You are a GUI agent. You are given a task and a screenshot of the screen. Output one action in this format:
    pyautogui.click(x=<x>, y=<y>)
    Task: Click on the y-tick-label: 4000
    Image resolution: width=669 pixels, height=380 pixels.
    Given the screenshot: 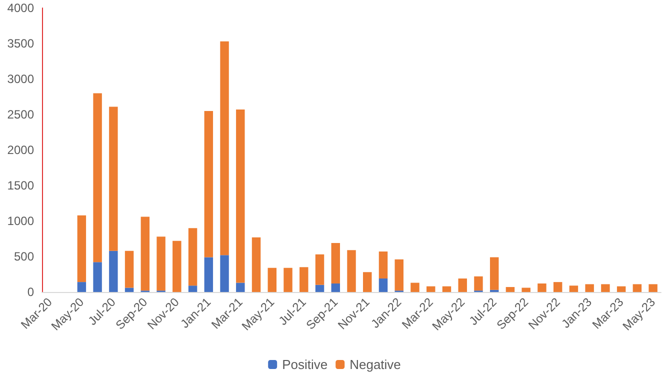 What is the action you would take?
    pyautogui.click(x=20, y=8)
    